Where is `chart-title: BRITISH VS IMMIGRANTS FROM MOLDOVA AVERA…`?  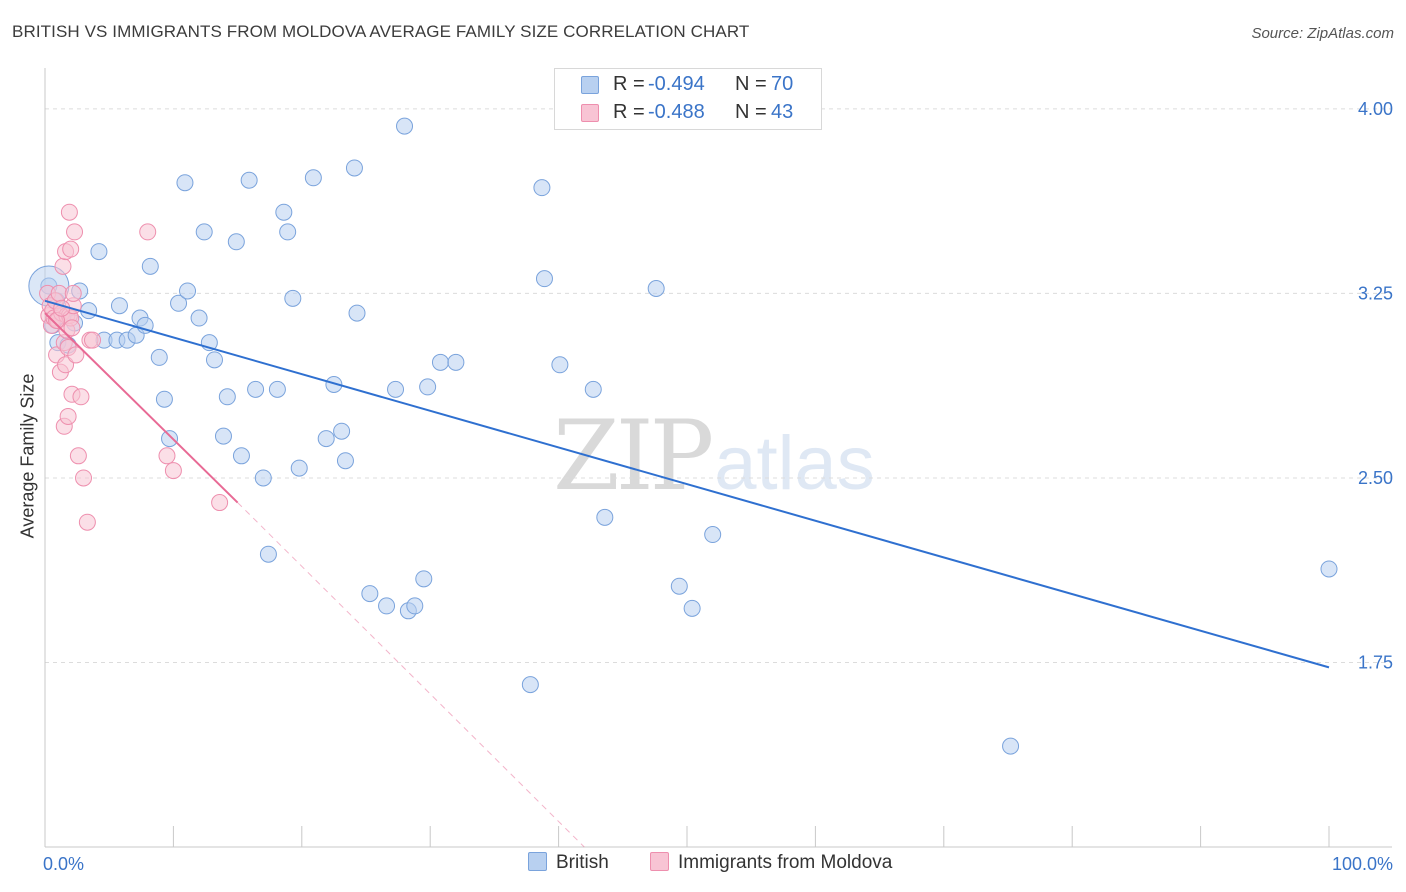
chart-title: BRITISH VS IMMIGRANTS FROM MOLDOVA AVERA… is located at coordinates (381, 31).